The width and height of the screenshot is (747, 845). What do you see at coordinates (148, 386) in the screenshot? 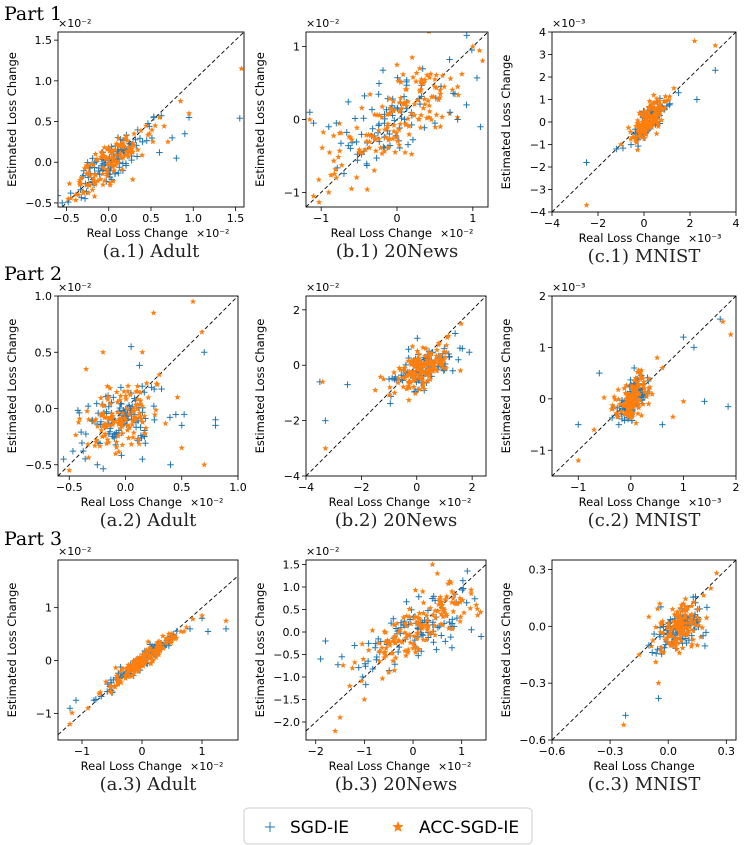
I see `scatter-area-a2` at bounding box center [148, 386].